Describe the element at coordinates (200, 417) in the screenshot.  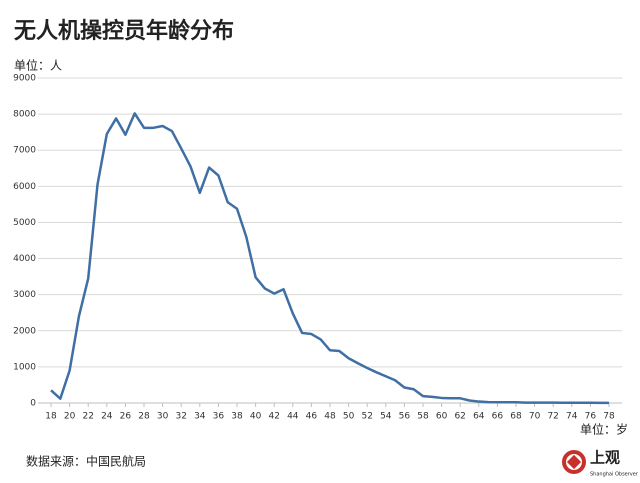
I see `x-tick-label: 34` at that location.